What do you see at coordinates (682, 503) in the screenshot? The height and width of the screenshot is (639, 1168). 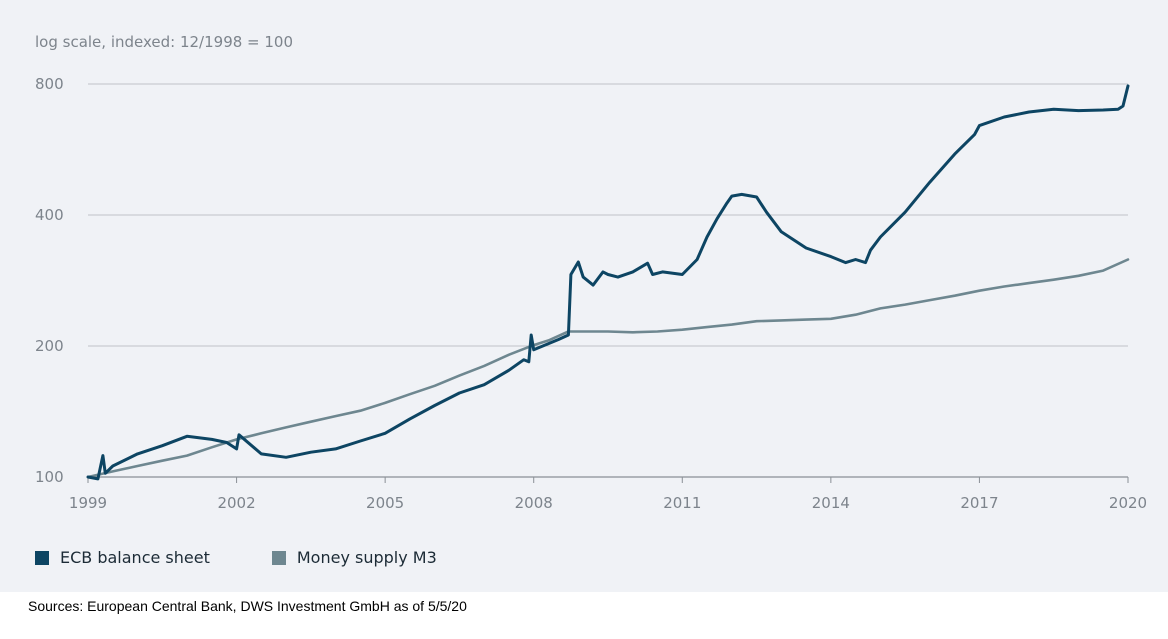 I see `x-tick-label-2011: 2011` at bounding box center [682, 503].